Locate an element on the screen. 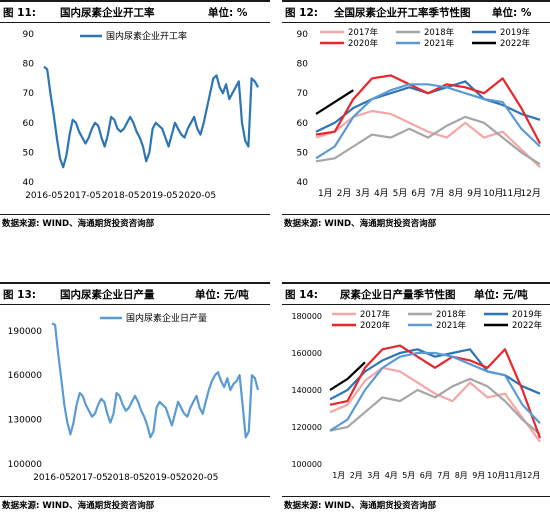  x-tick-label: 2016-05 is located at coordinates (52, 478).